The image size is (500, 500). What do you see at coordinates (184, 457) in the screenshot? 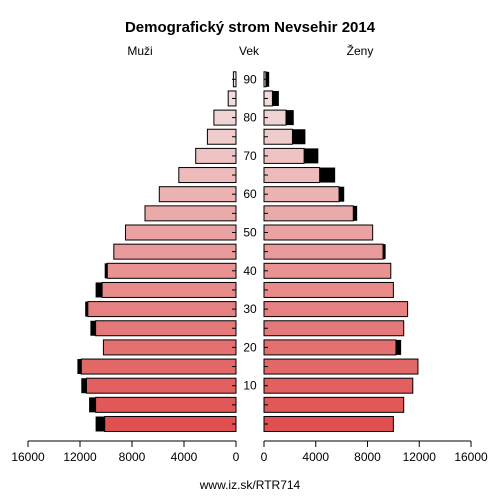
I see `male-x-tick-label: 4000` at bounding box center [184, 457].